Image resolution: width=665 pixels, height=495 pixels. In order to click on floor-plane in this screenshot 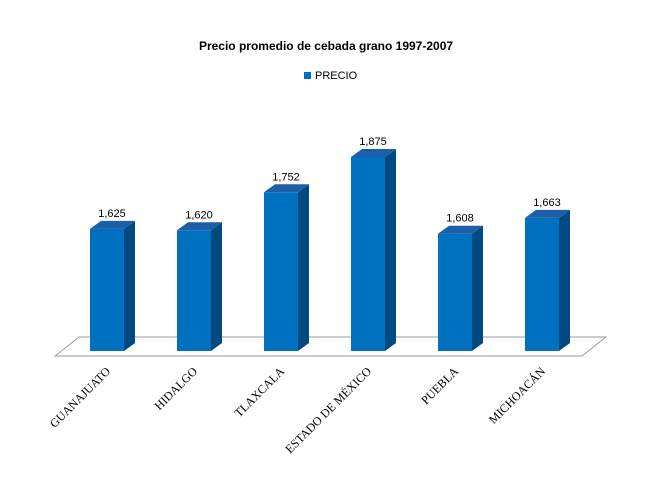, I will do `click(330, 346)`.